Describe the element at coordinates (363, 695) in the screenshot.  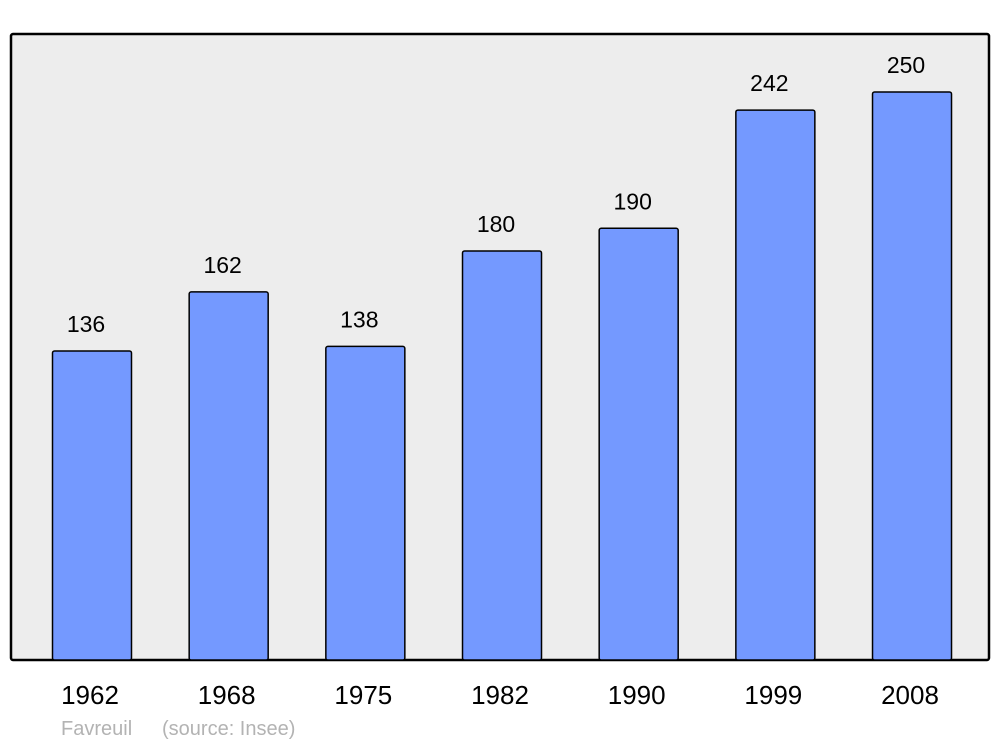
I see `x-tick-label: 1975` at that location.